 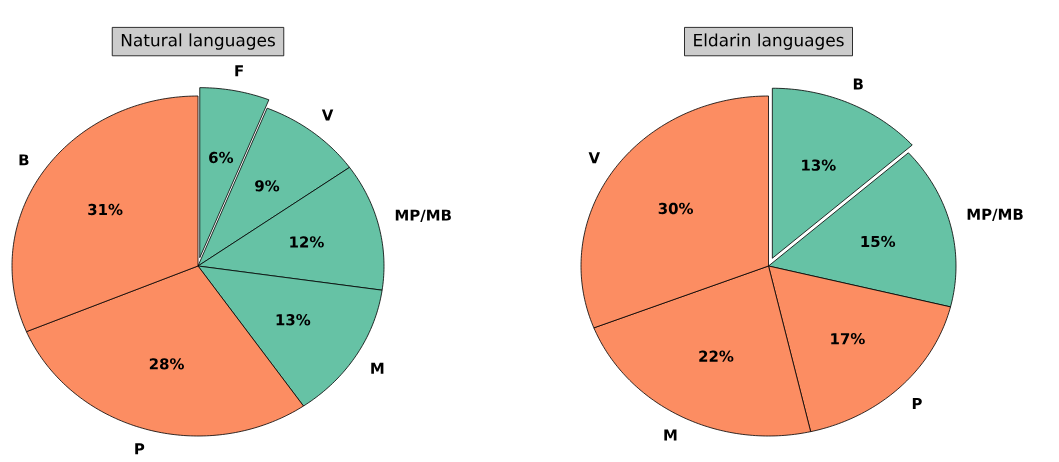 What do you see at coordinates (307, 242) in the screenshot?
I see `data-label: 12%` at bounding box center [307, 242].